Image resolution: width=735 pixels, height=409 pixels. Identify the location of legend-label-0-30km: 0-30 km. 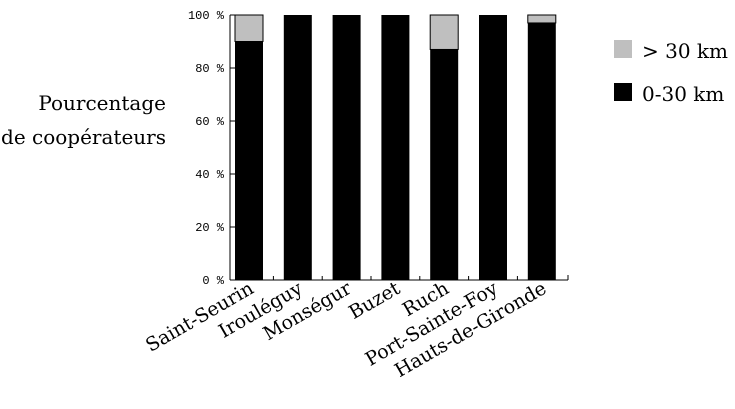
(683, 94).